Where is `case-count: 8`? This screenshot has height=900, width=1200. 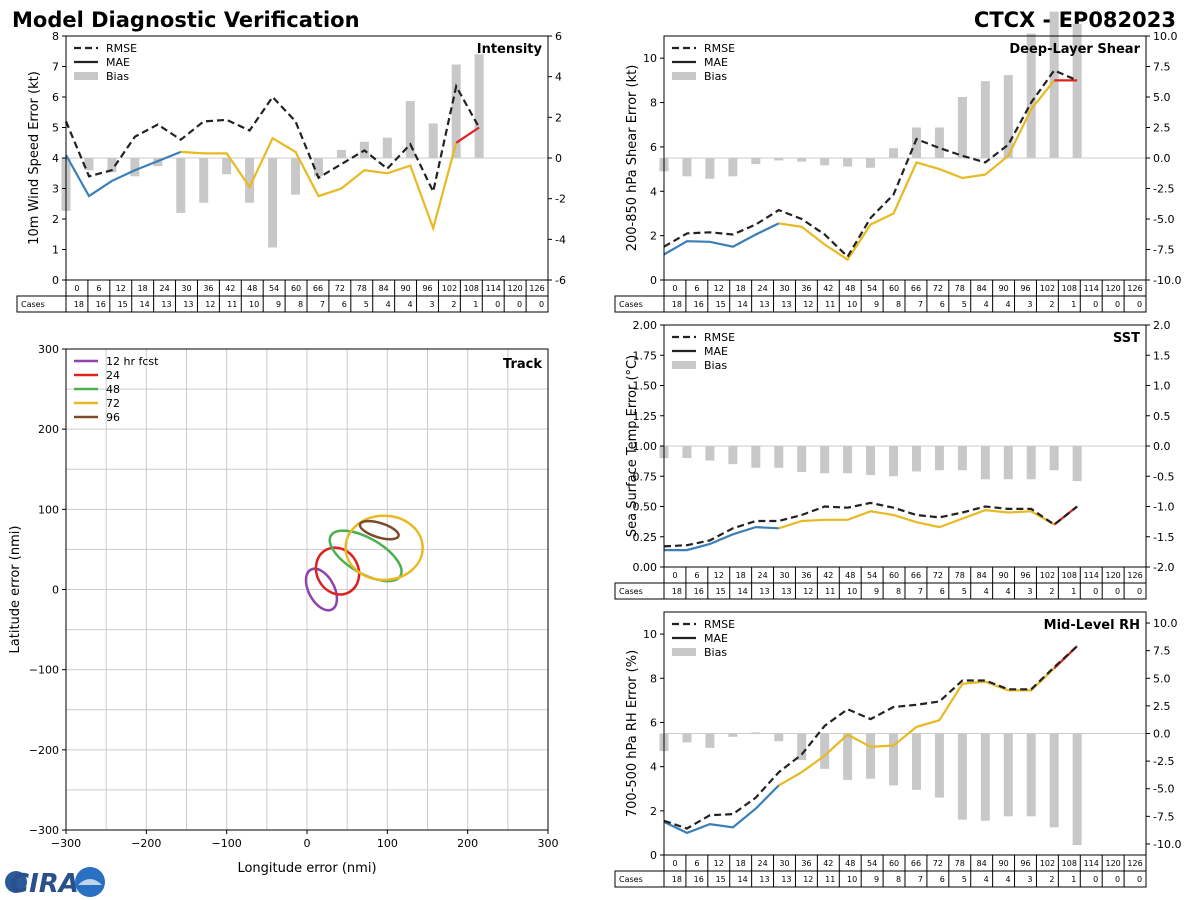 case-count: 8 is located at coordinates (300, 304).